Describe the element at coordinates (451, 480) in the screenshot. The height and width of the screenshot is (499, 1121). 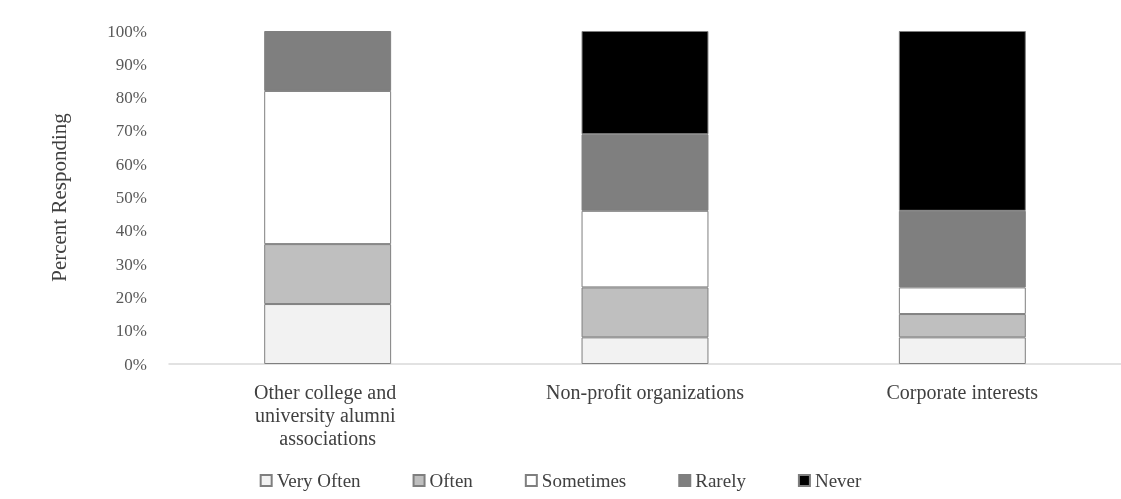
I see `legend-label: Often` at that location.